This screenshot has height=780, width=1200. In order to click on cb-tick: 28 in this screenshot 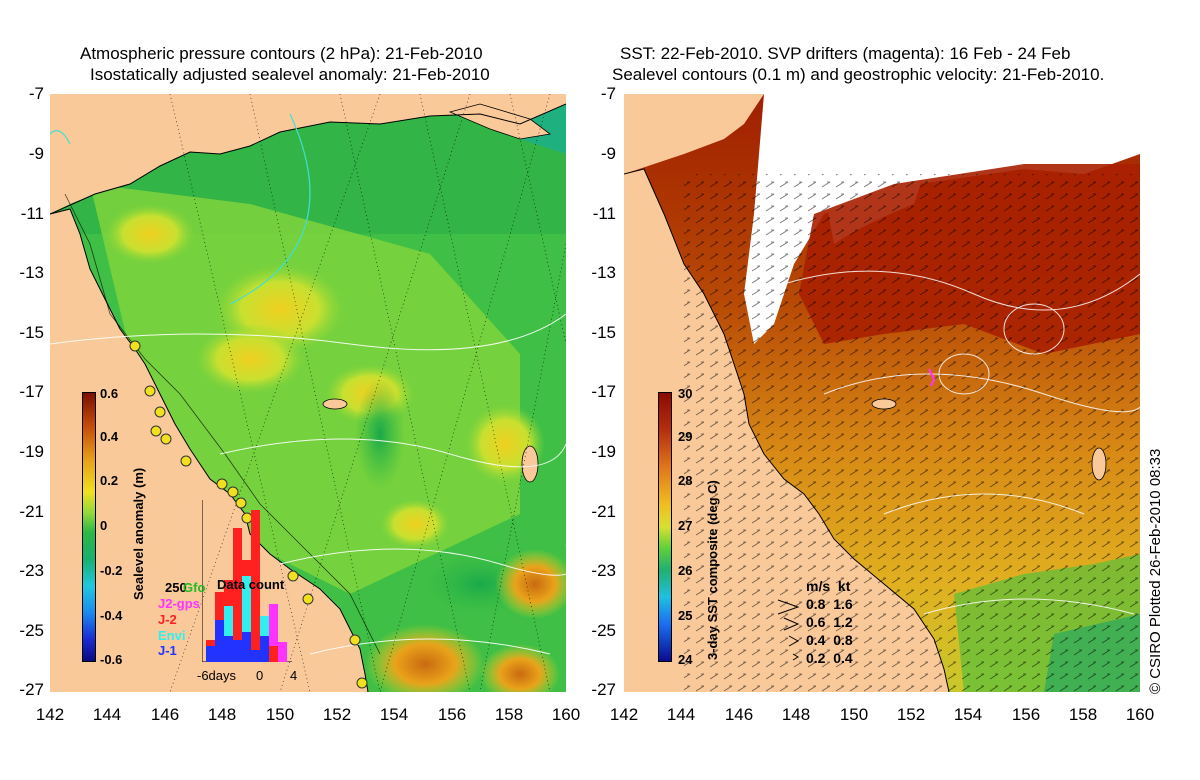, I will do `click(685, 480)`.